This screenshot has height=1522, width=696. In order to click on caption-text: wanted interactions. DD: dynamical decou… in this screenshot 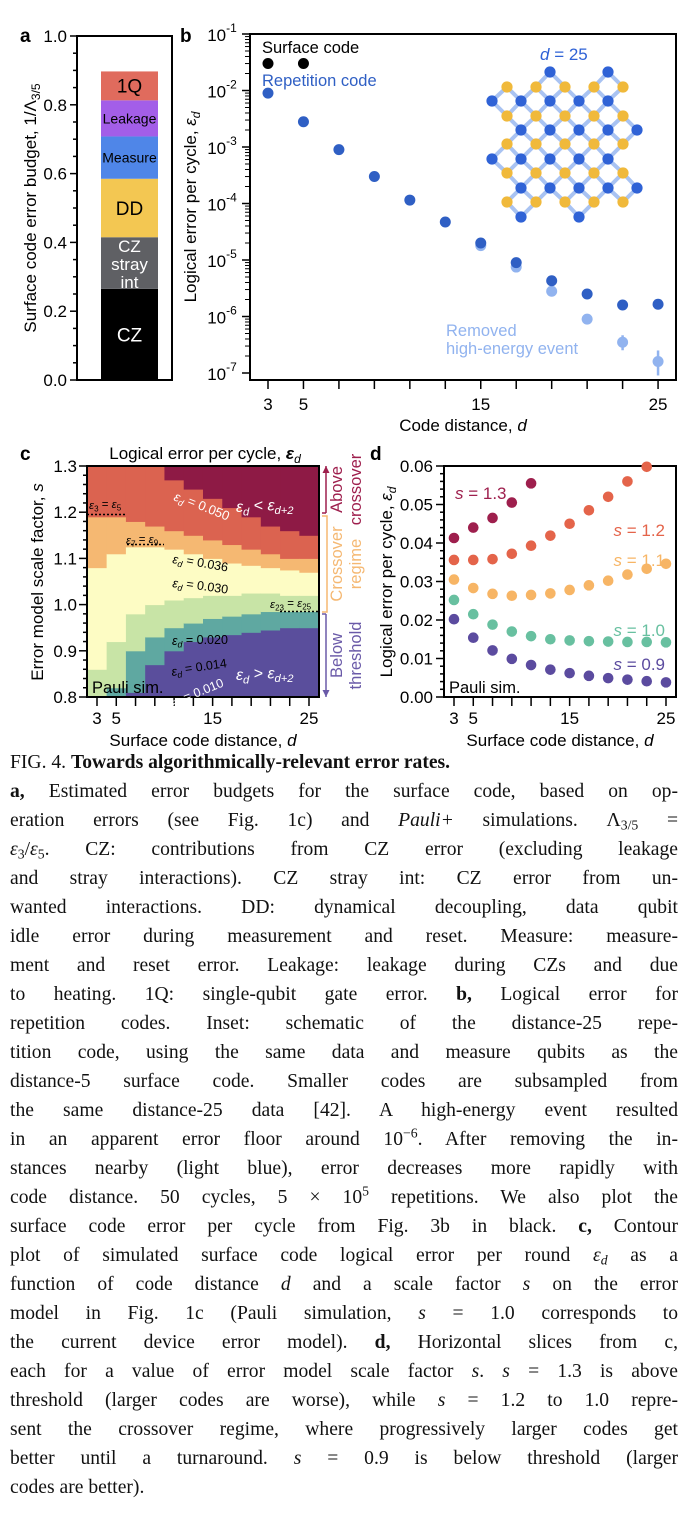, I will do `click(344, 907)`.